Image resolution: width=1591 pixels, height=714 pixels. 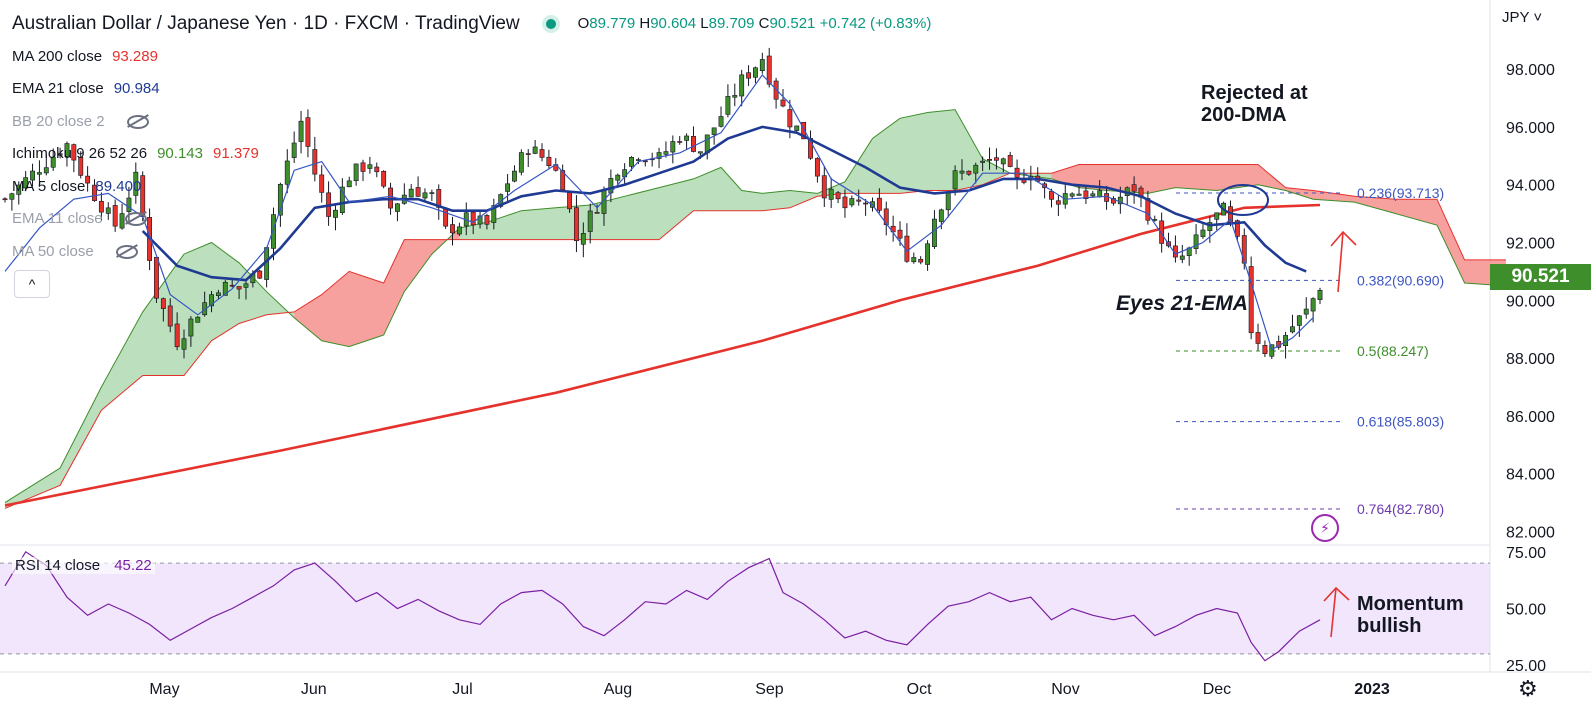 What do you see at coordinates (1243, 200) in the screenshot?
I see `highlight-ellipse` at bounding box center [1243, 200].